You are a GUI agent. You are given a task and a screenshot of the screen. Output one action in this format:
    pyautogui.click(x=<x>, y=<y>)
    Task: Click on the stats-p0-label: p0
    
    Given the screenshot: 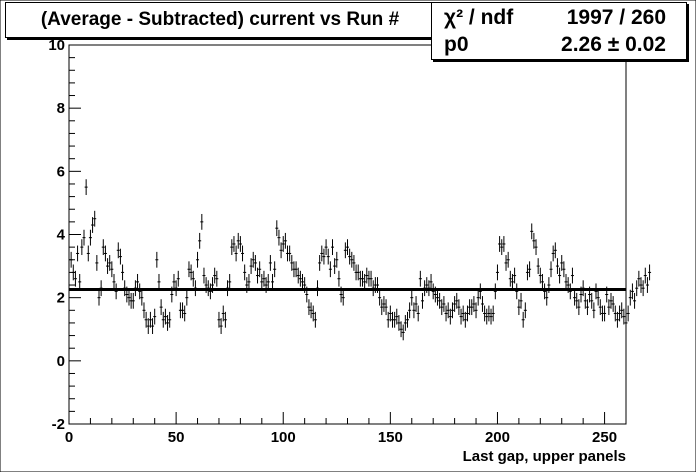 What is the action you would take?
    pyautogui.click(x=456, y=44)
    